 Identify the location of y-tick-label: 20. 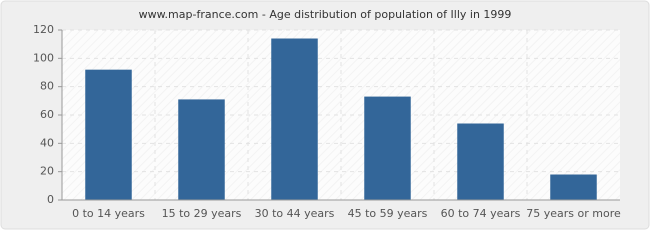
(47, 171).